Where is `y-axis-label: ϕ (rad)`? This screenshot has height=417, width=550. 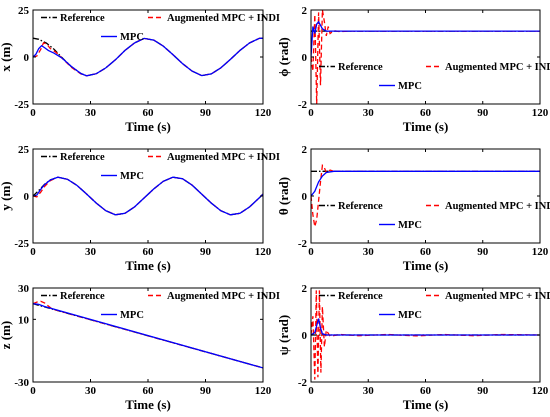
y-axis-label: ϕ (rad) is located at coordinates (283, 57).